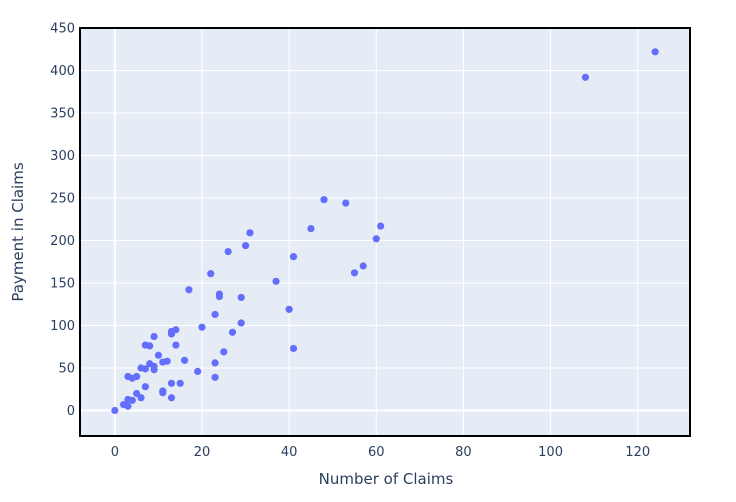  I want to click on x-tick-label: 20, so click(202, 452).